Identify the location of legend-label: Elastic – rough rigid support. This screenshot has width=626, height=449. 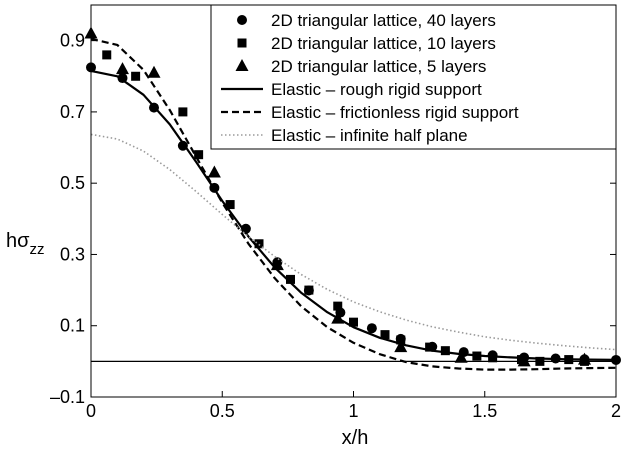
(376, 89).